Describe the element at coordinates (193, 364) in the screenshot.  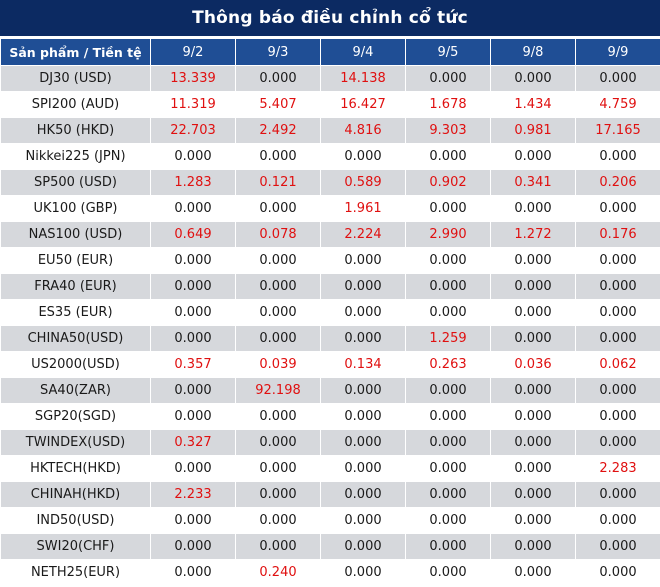
I see `dividend-value: 0.357` at that location.